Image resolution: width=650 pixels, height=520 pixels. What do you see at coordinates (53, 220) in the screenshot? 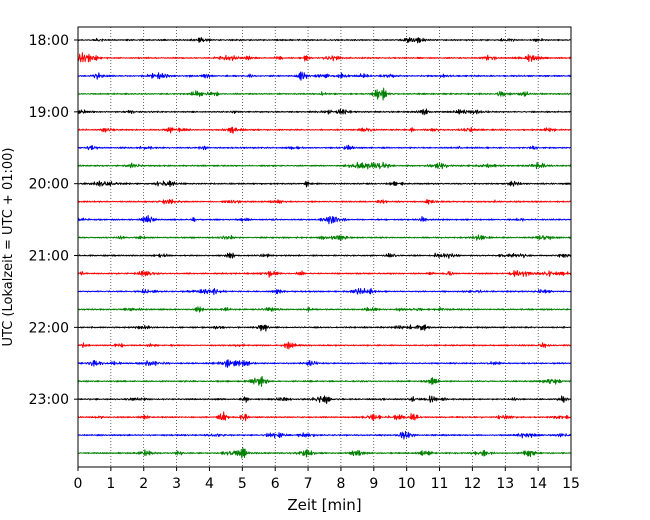
I see `y-axis: 18:00 19:00 20:00 21:00 22:00 23:00` at bounding box center [53, 220].